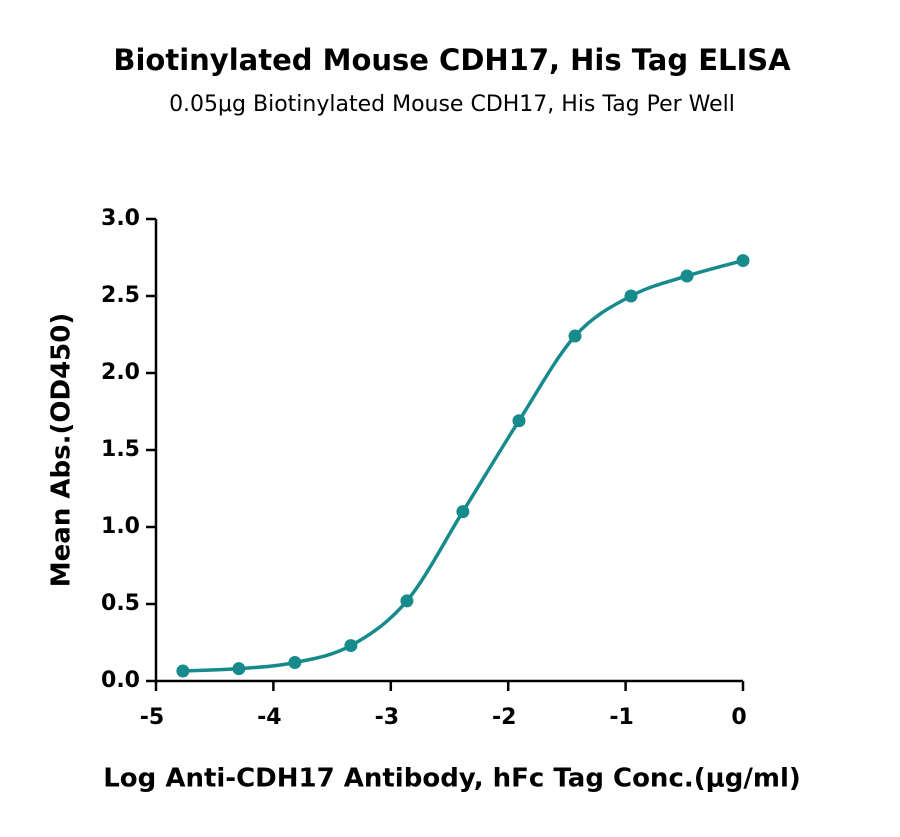 Image resolution: width=900 pixels, height=837 pixels. What do you see at coordinates (621, 717) in the screenshot?
I see `x-tick-label: -1` at bounding box center [621, 717].